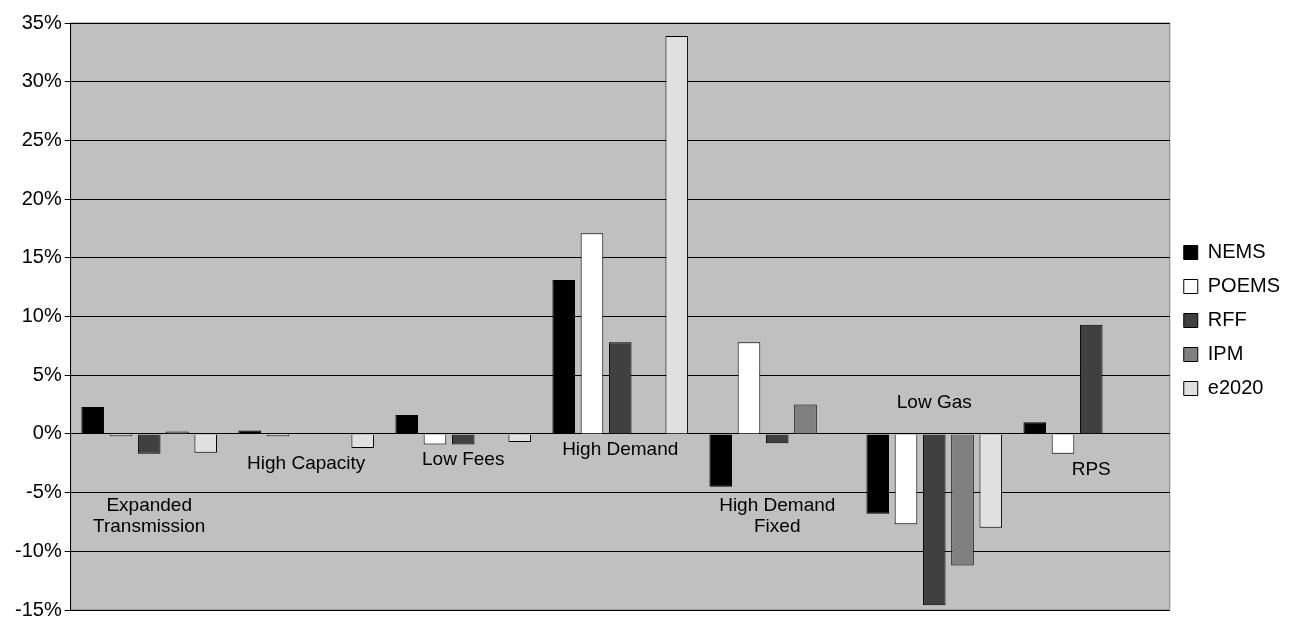 This screenshot has height=633, width=1304. What do you see at coordinates (38, 608) in the screenshot?
I see `y-tick-label: -15%` at bounding box center [38, 608].